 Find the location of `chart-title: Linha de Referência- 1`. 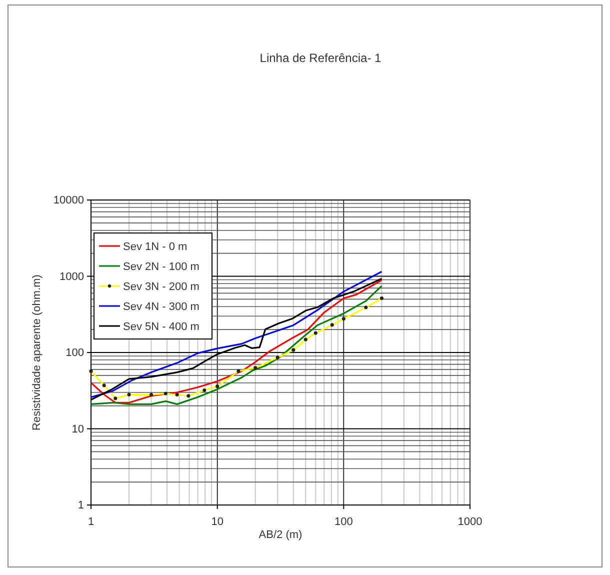

chart-title: Linha de Referência- 1 is located at coordinates (321, 58).